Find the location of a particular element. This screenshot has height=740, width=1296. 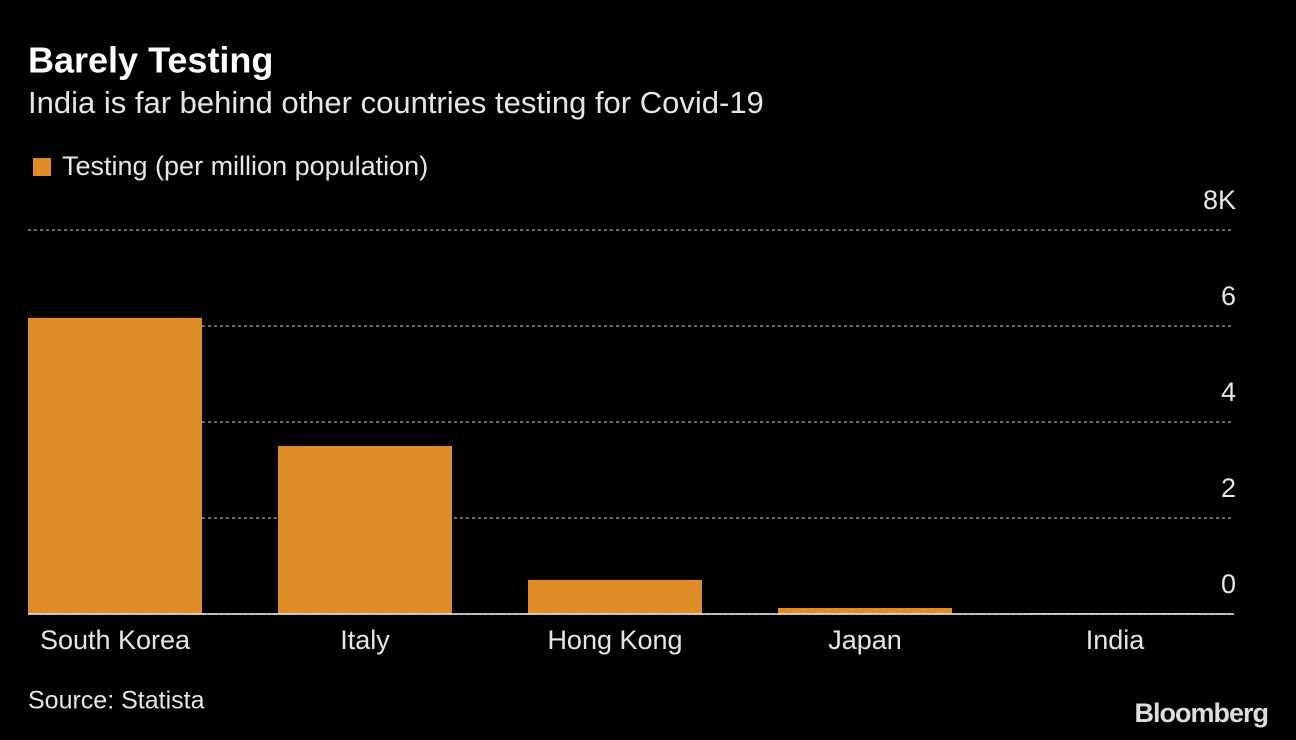

y-tick-label: 6 is located at coordinates (1228, 296).